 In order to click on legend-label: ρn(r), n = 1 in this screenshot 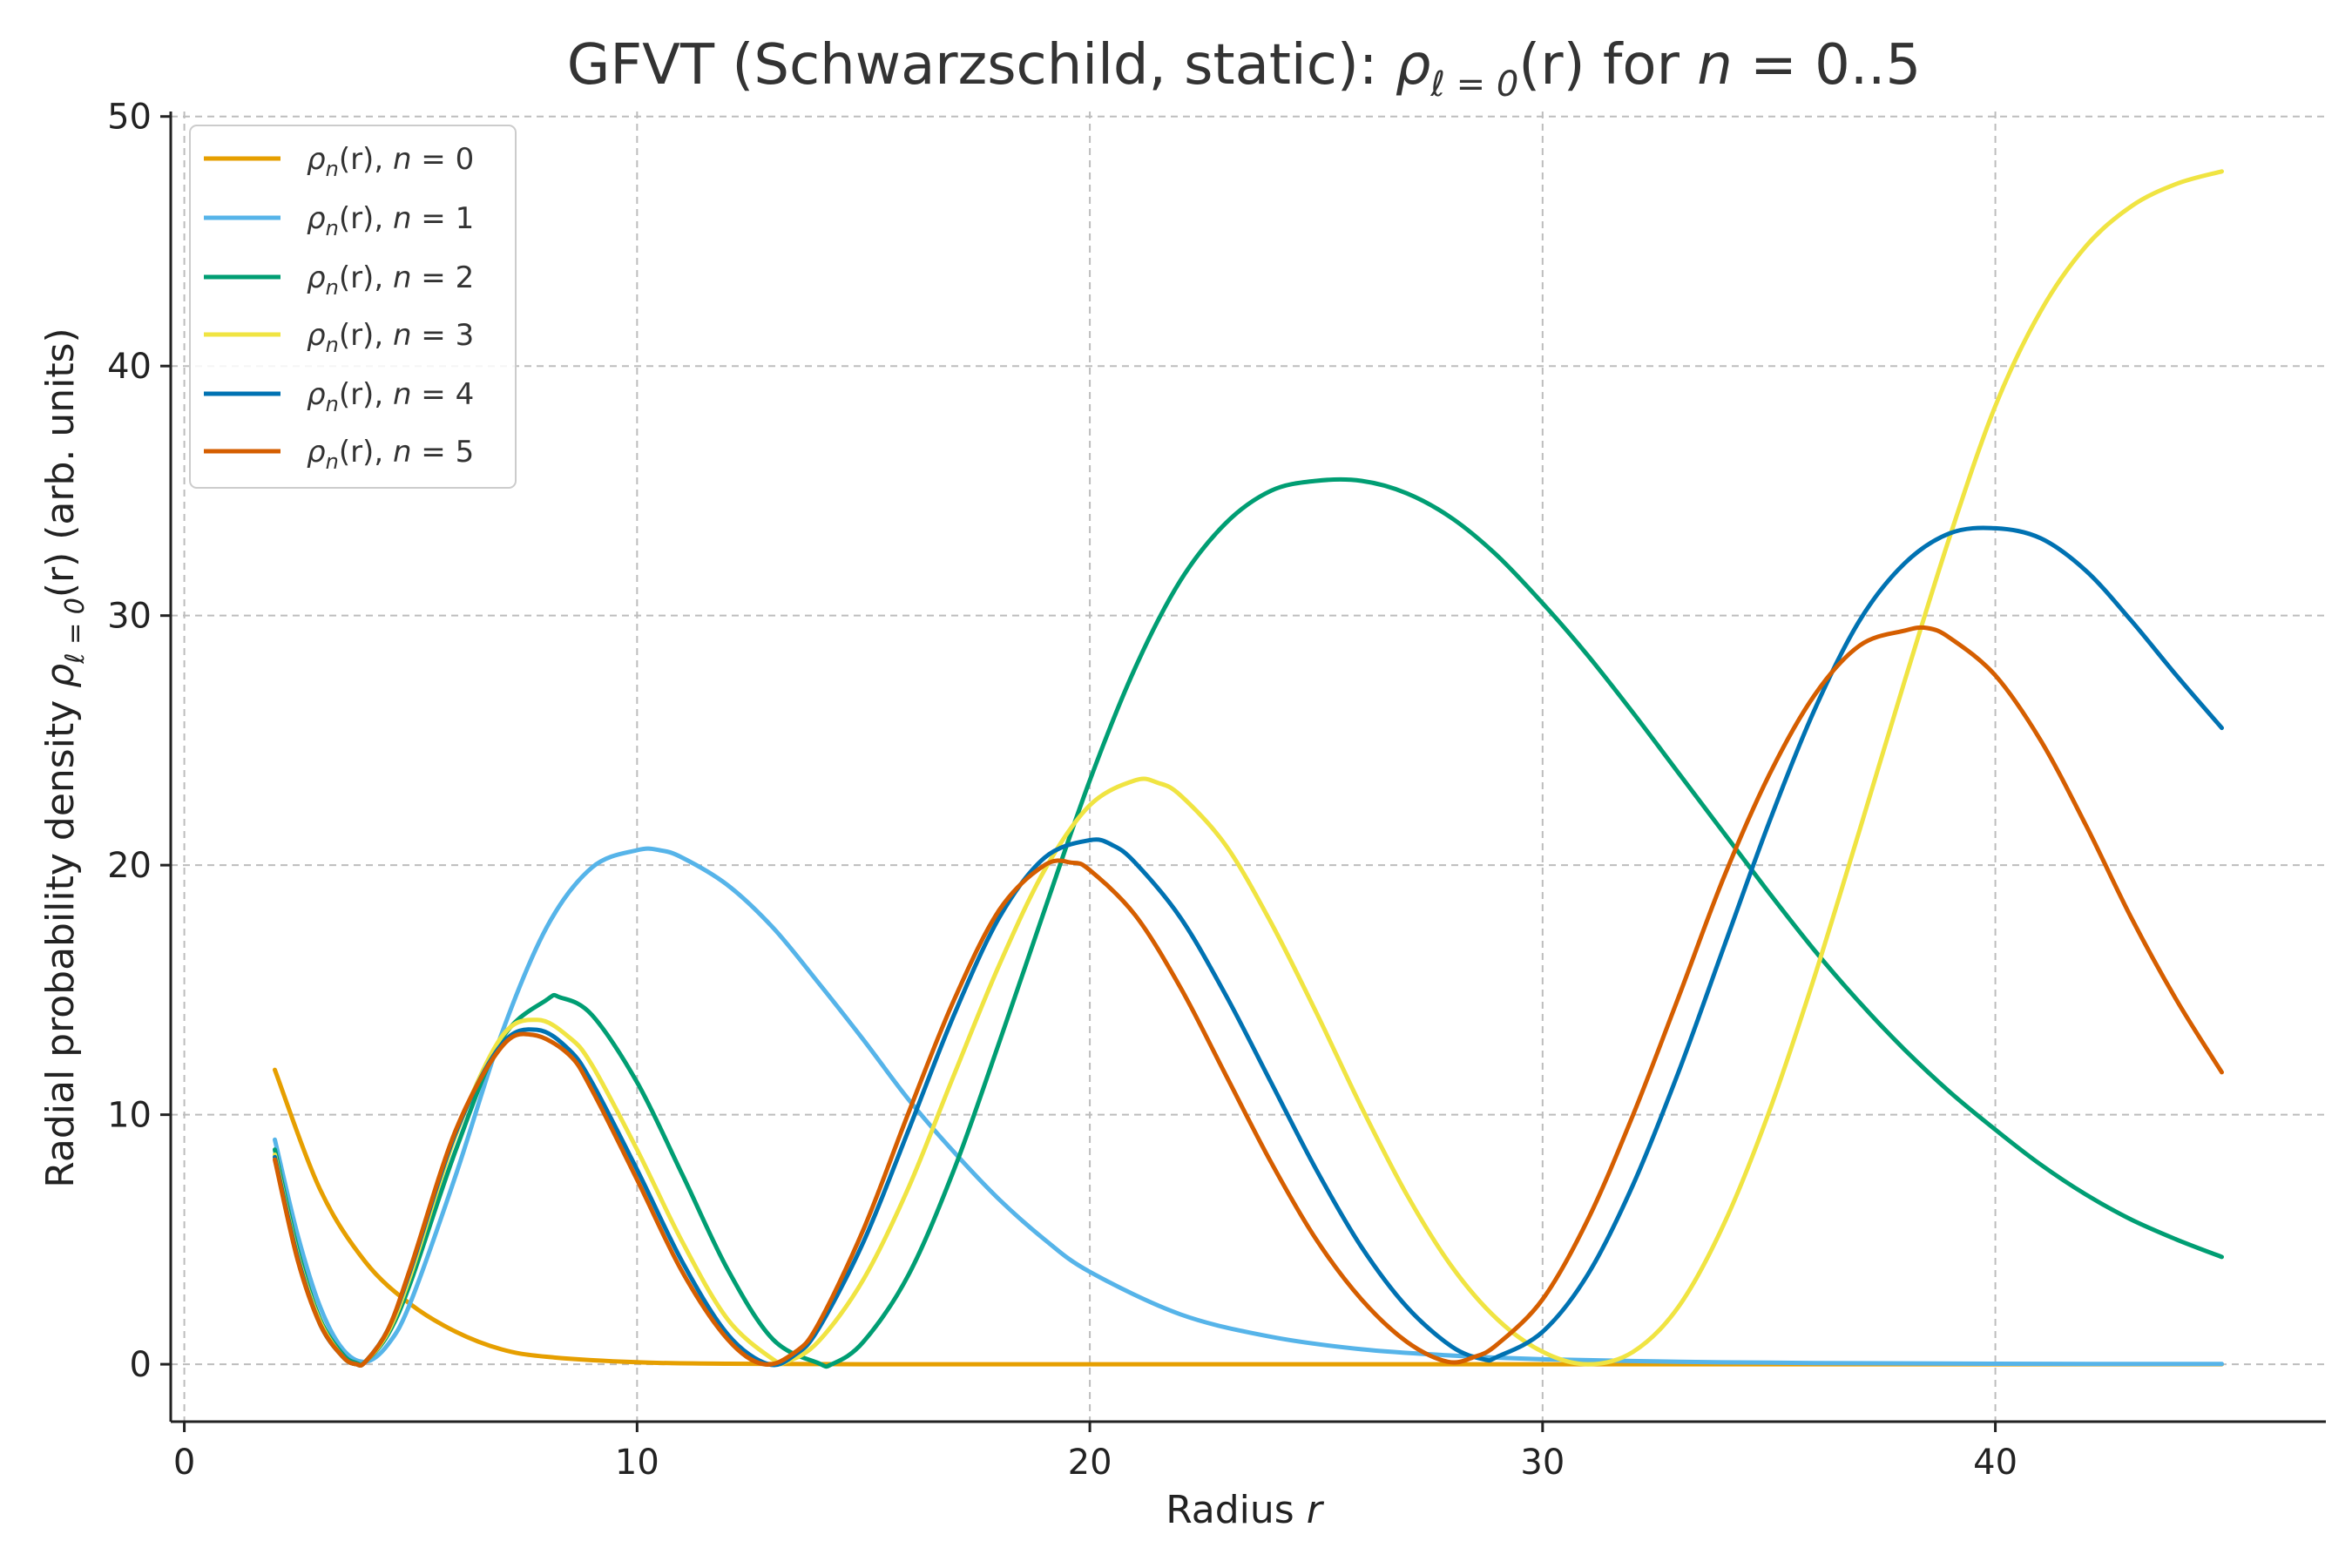, I will do `click(390, 220)`.